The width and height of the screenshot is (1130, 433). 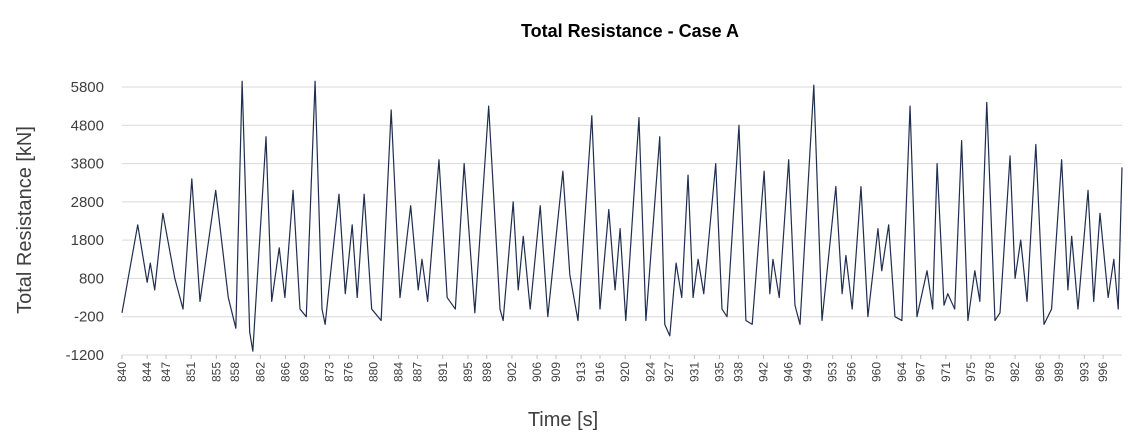 What do you see at coordinates (25, 220) in the screenshot?
I see `y-axis-title: Total Resistance [kN]` at bounding box center [25, 220].